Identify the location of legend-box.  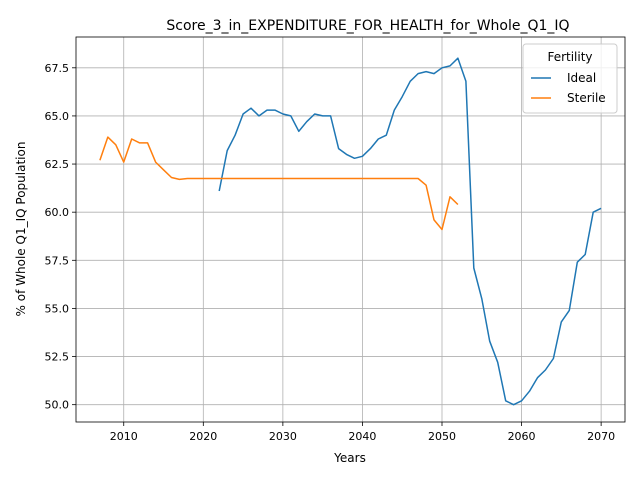
(570, 78).